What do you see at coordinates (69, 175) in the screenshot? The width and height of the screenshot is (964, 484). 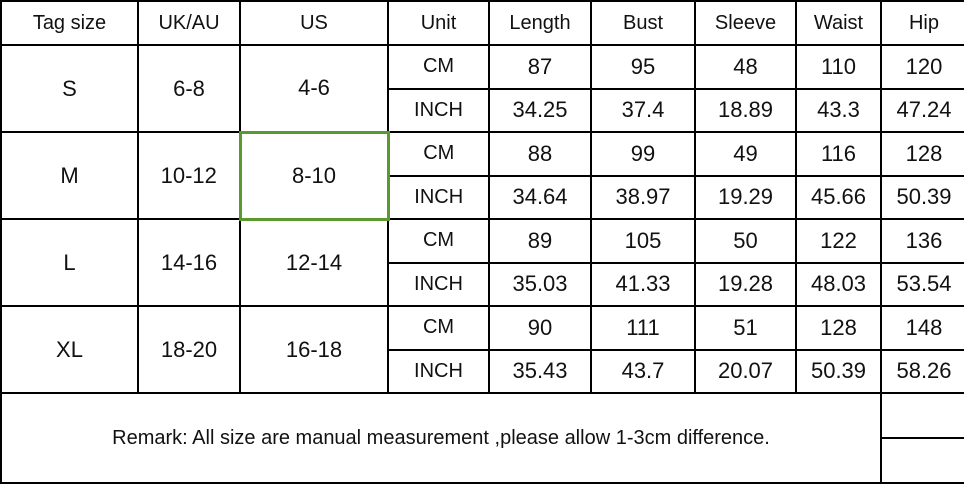 I see `tag-size-cell: M` at bounding box center [69, 175].